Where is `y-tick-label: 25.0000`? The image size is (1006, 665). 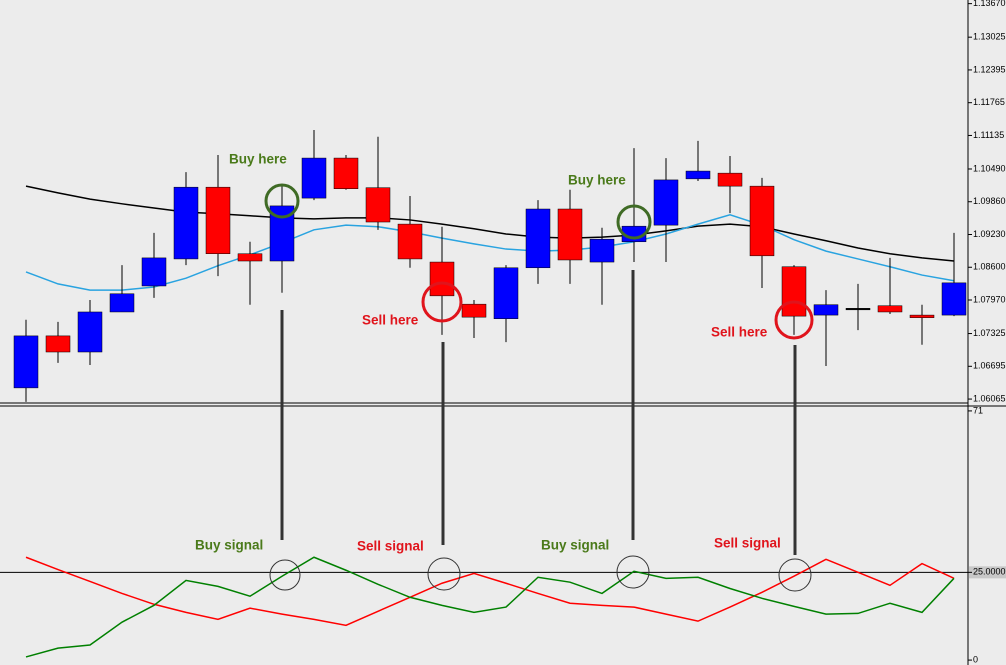
y-tick-label: 25.0000 is located at coordinates (989, 572).